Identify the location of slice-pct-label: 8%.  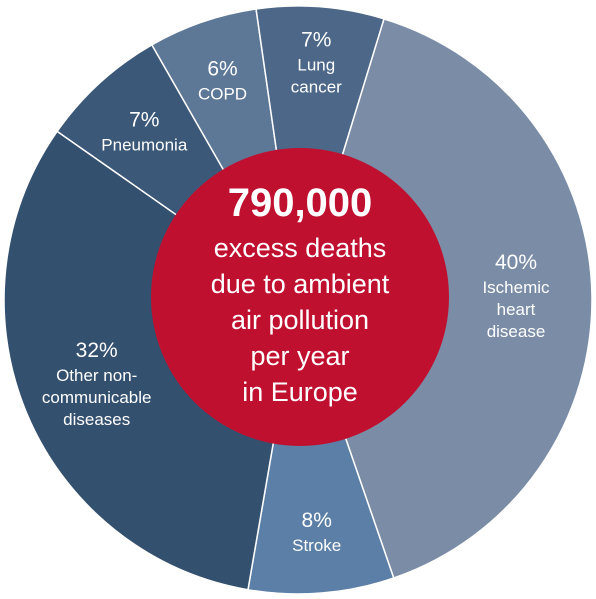
(317, 520).